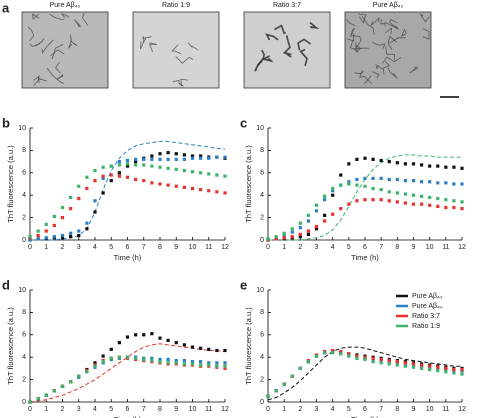 This screenshot has width=477, height=418. I want to click on y-tick-label: 8, so click(24, 312).